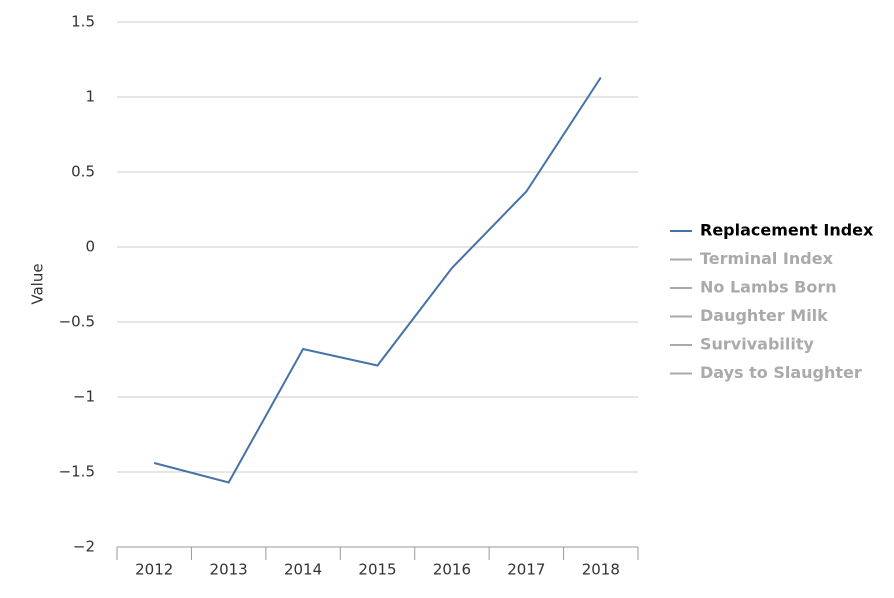 The image size is (894, 598). Describe the element at coordinates (526, 570) in the screenshot. I see `x-tick-label: 2017` at that location.